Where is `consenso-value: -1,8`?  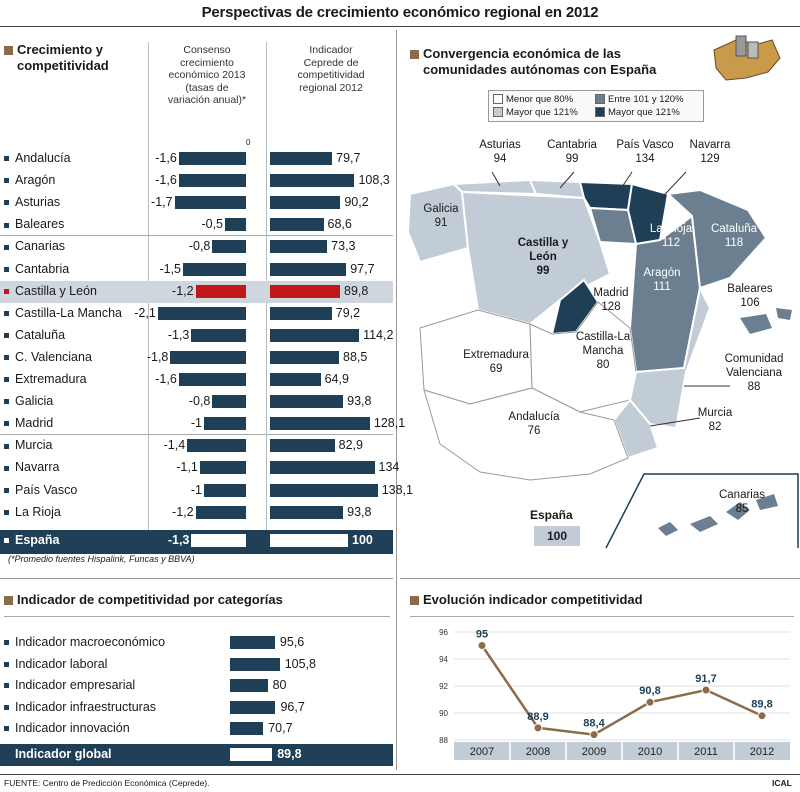 consenso-value: -1,8 is located at coordinates (157, 356).